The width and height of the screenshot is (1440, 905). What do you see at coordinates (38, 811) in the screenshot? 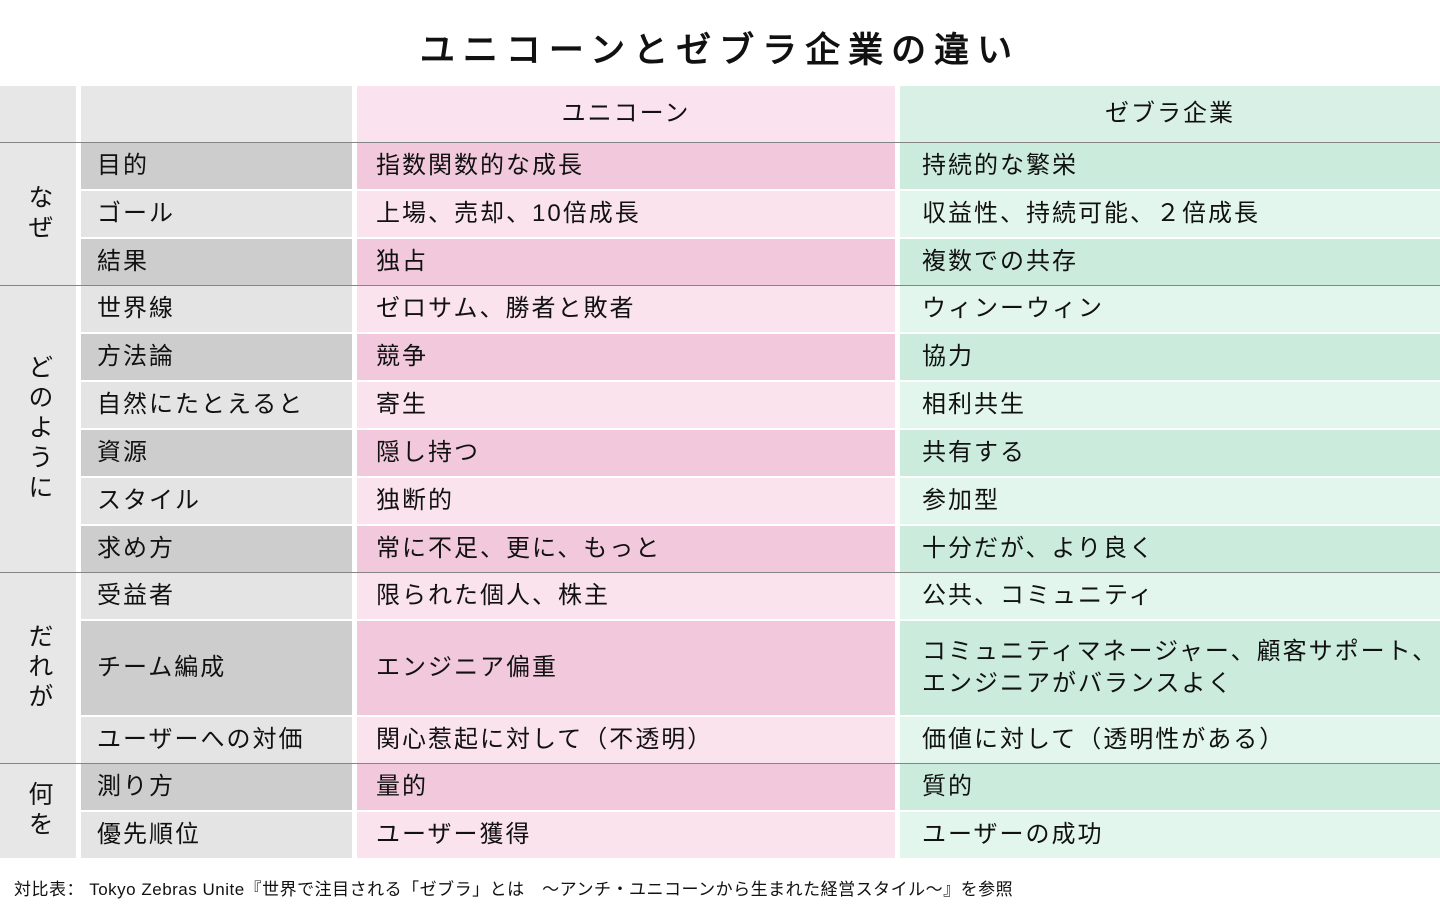
I see `group-label: 何を` at bounding box center [38, 811].